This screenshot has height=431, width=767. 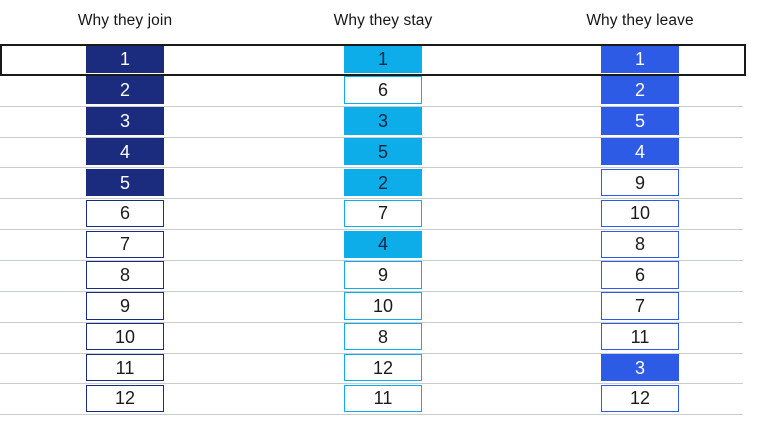 What do you see at coordinates (125, 20) in the screenshot?
I see `column-header-join: Why they join` at bounding box center [125, 20].